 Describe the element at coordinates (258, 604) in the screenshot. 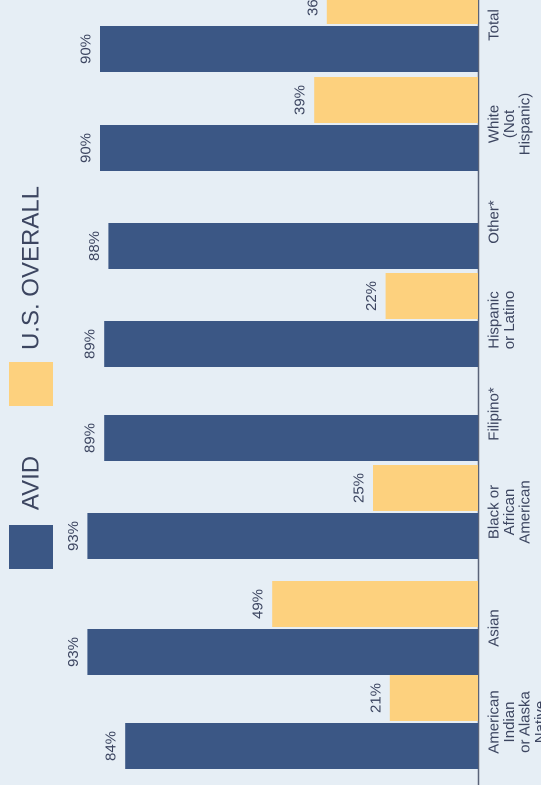

I see `data-label-us-overall: 49%` at that location.